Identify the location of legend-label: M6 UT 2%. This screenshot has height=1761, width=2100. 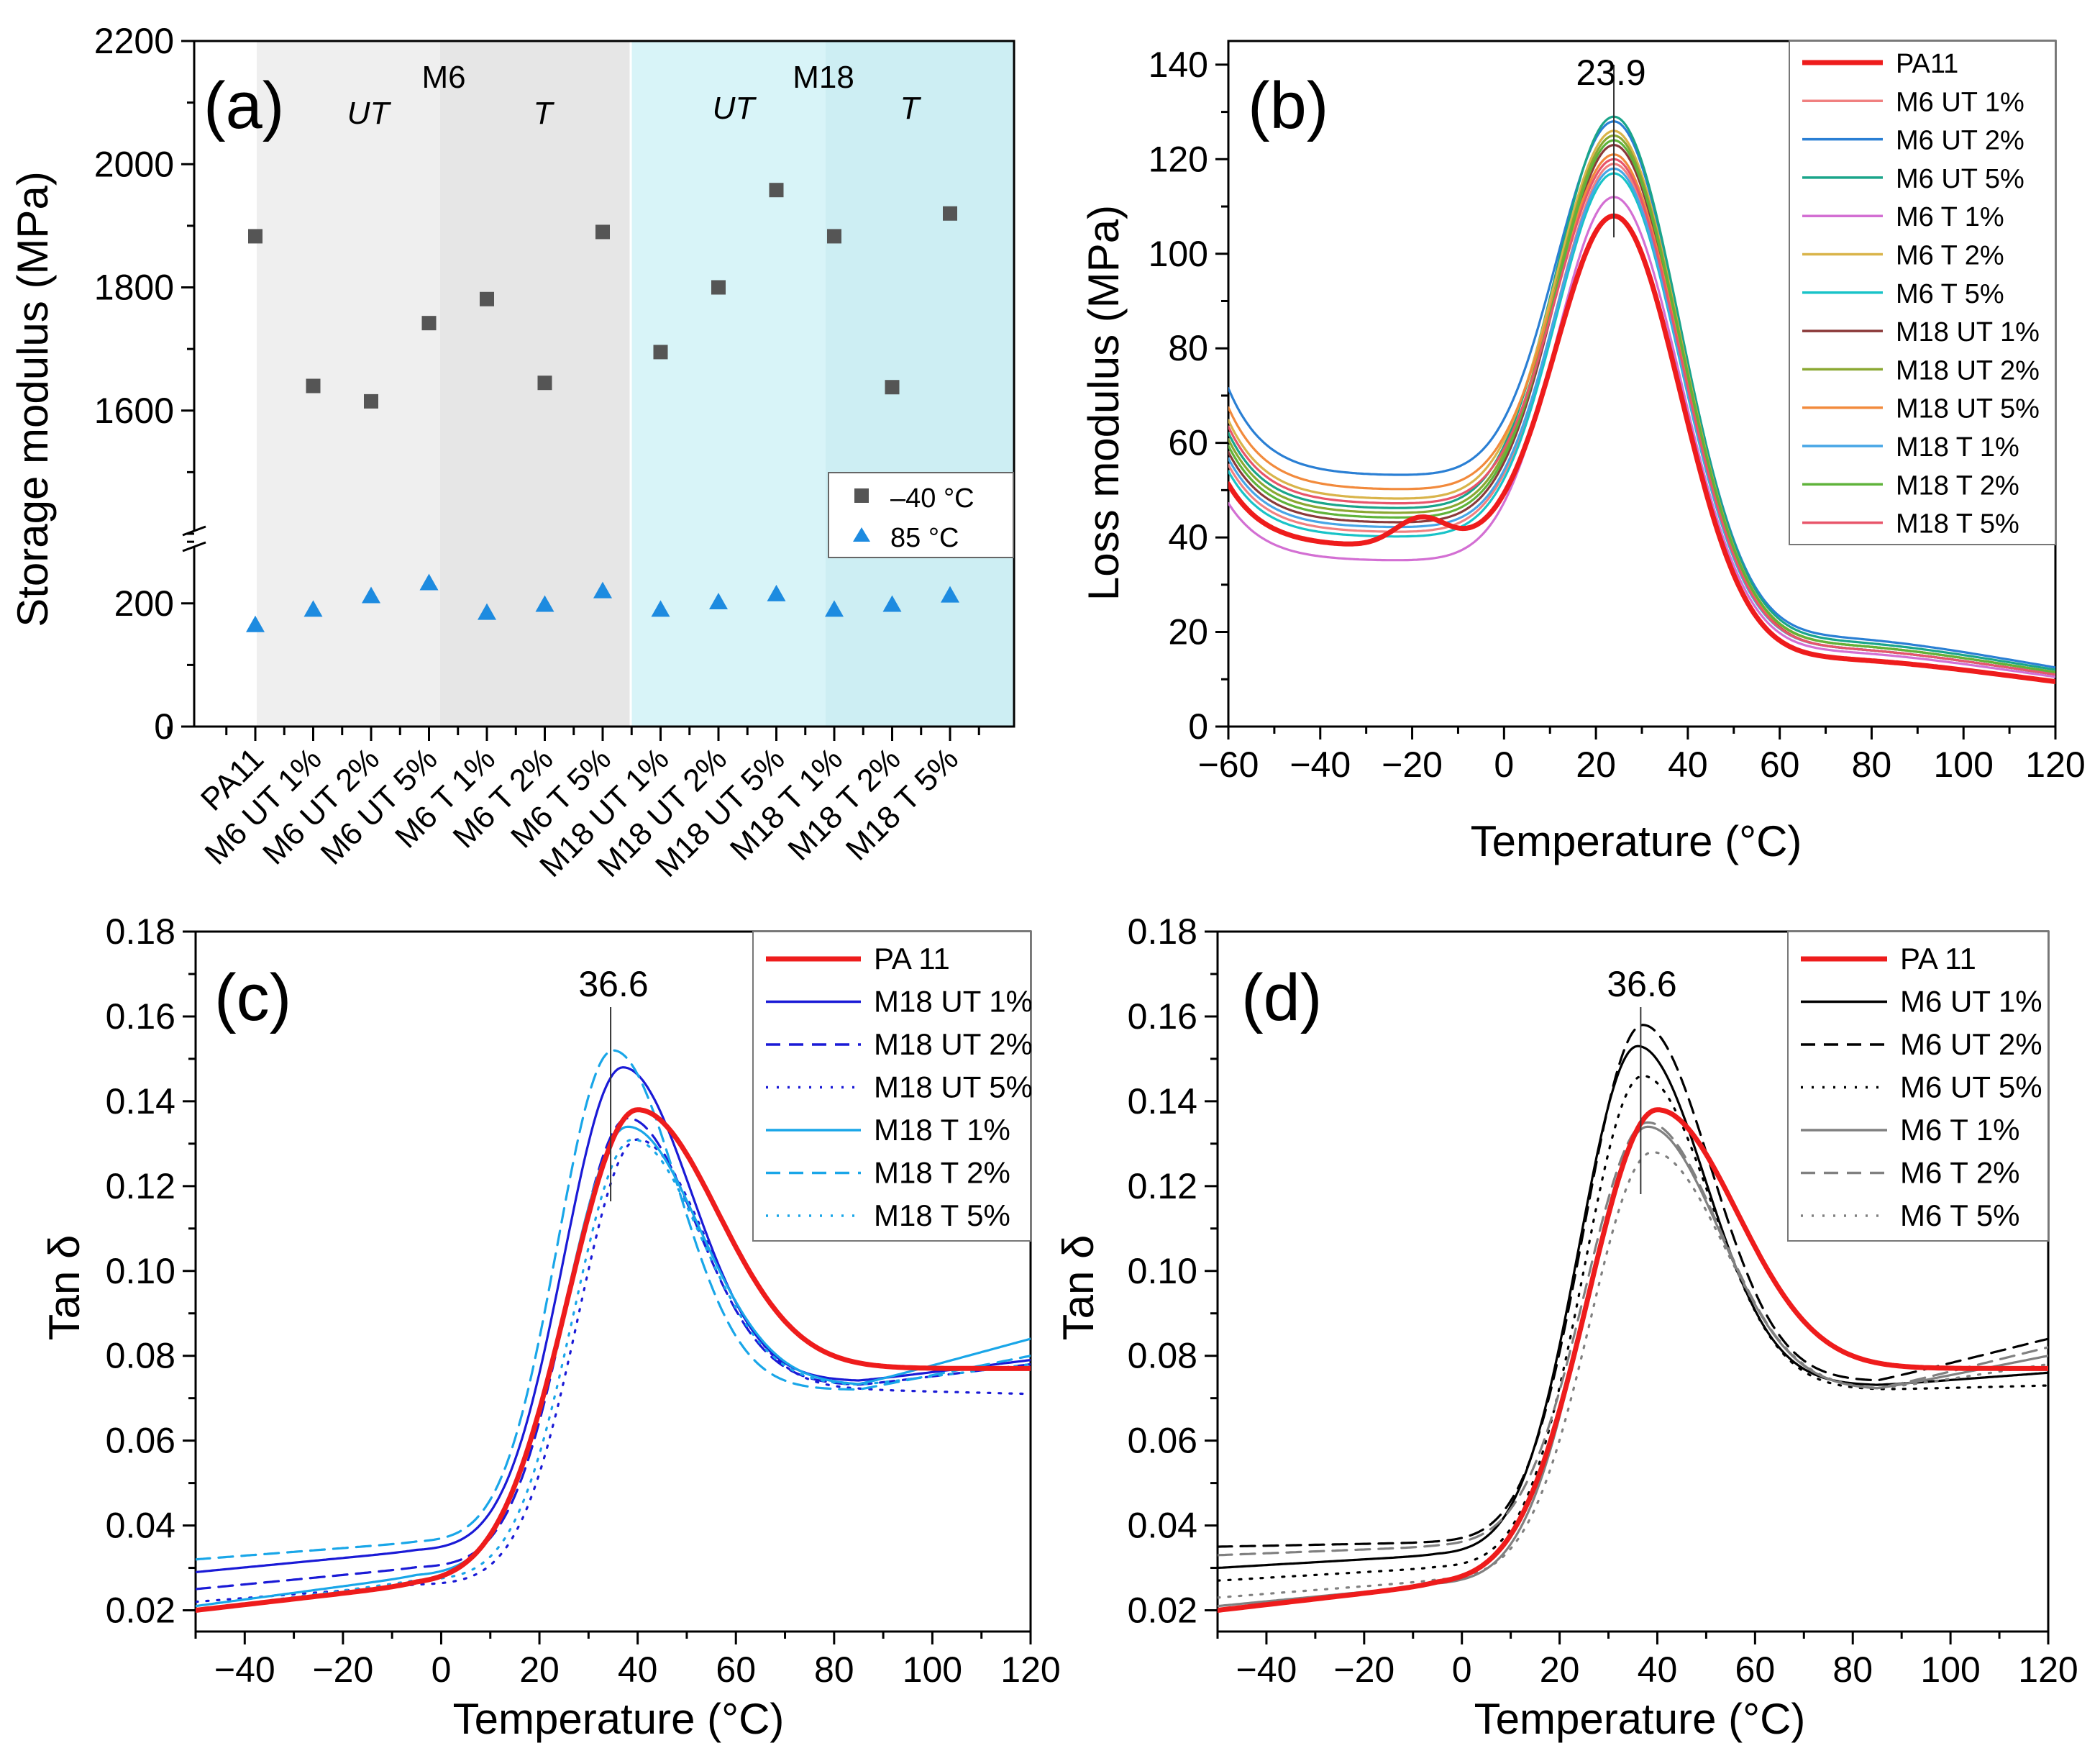
(1971, 1044).